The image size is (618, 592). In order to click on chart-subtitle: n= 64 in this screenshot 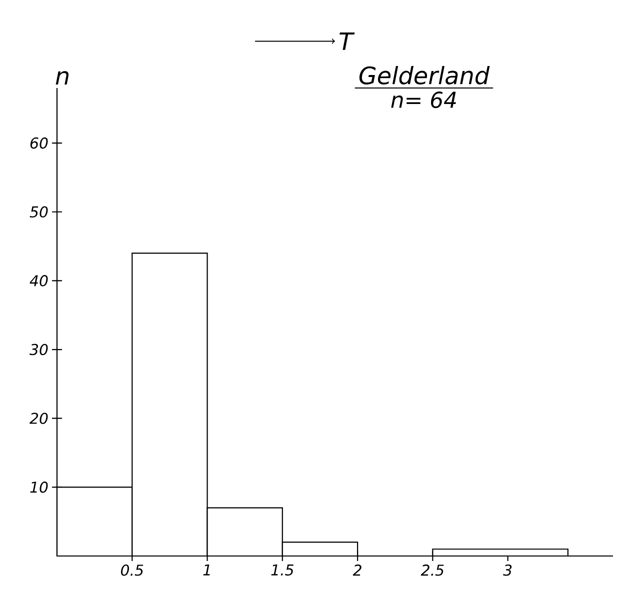, I will do `click(423, 100)`.